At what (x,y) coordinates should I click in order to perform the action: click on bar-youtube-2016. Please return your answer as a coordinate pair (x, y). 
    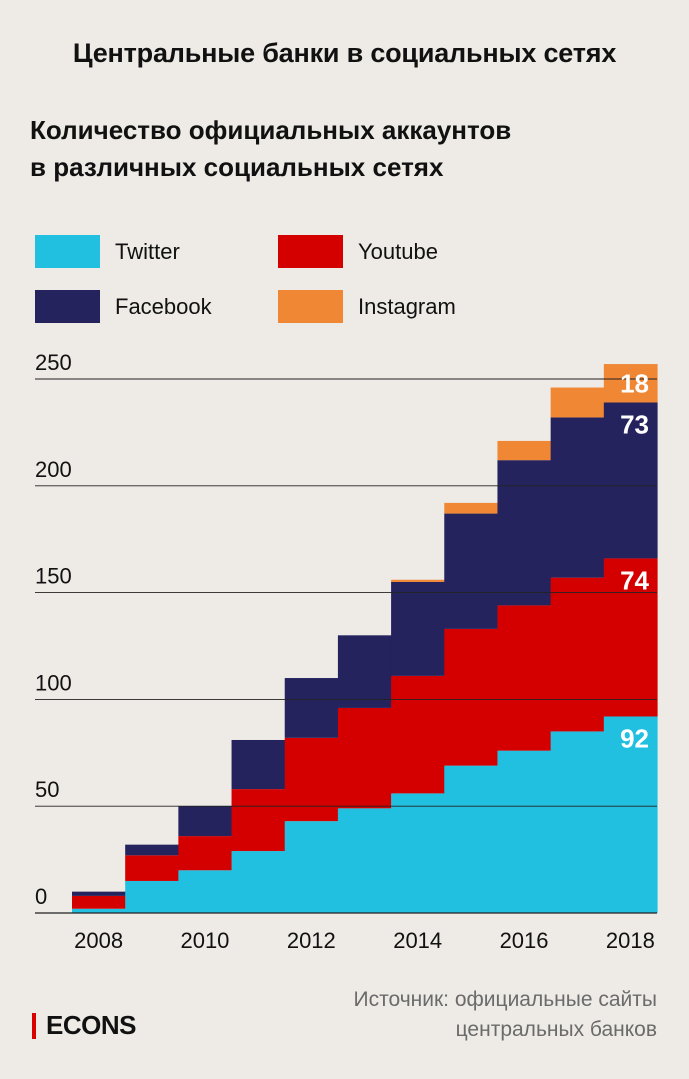
    Looking at the image, I should click on (524, 678).